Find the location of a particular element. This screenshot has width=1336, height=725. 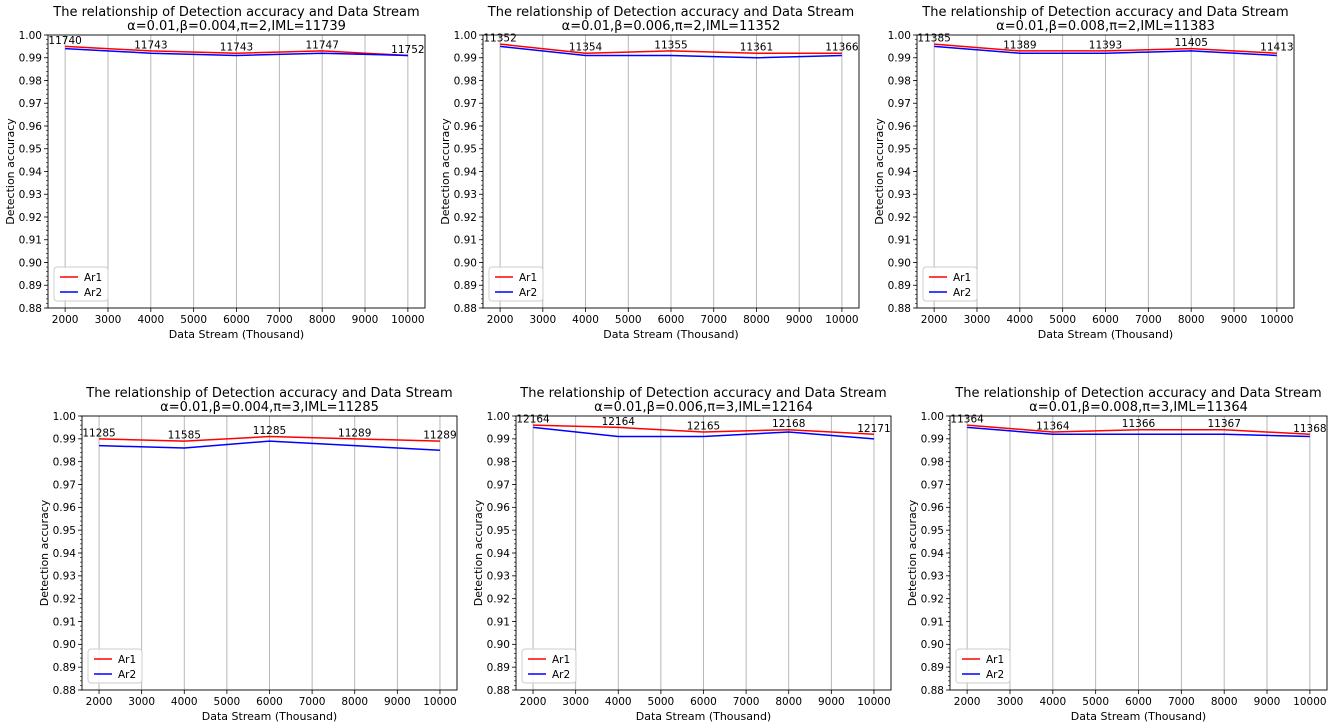

data-label: 11367 is located at coordinates (1223, 424).